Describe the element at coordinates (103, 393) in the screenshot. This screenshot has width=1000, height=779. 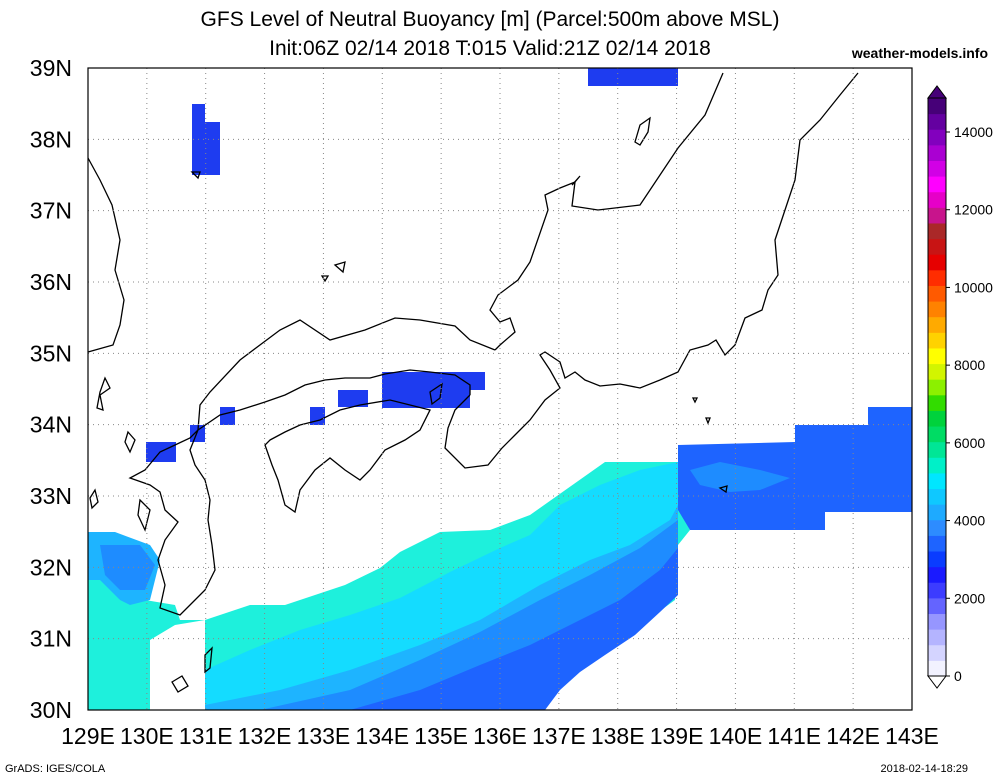
I see `korea-island` at that location.